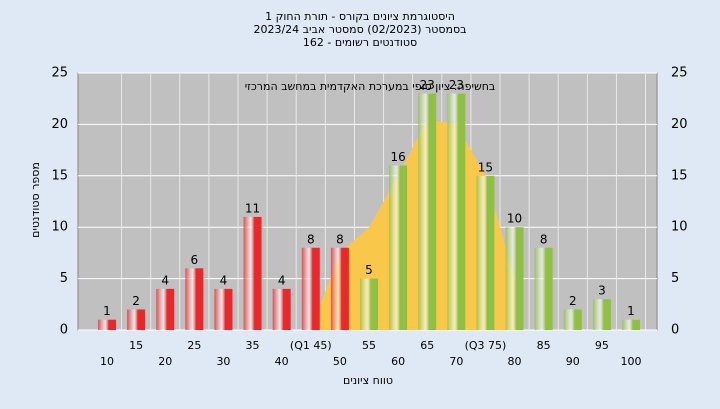 The width and height of the screenshot is (720, 409). Describe the element at coordinates (194, 345) in the screenshot. I see `x-tick-label: 25` at that location.